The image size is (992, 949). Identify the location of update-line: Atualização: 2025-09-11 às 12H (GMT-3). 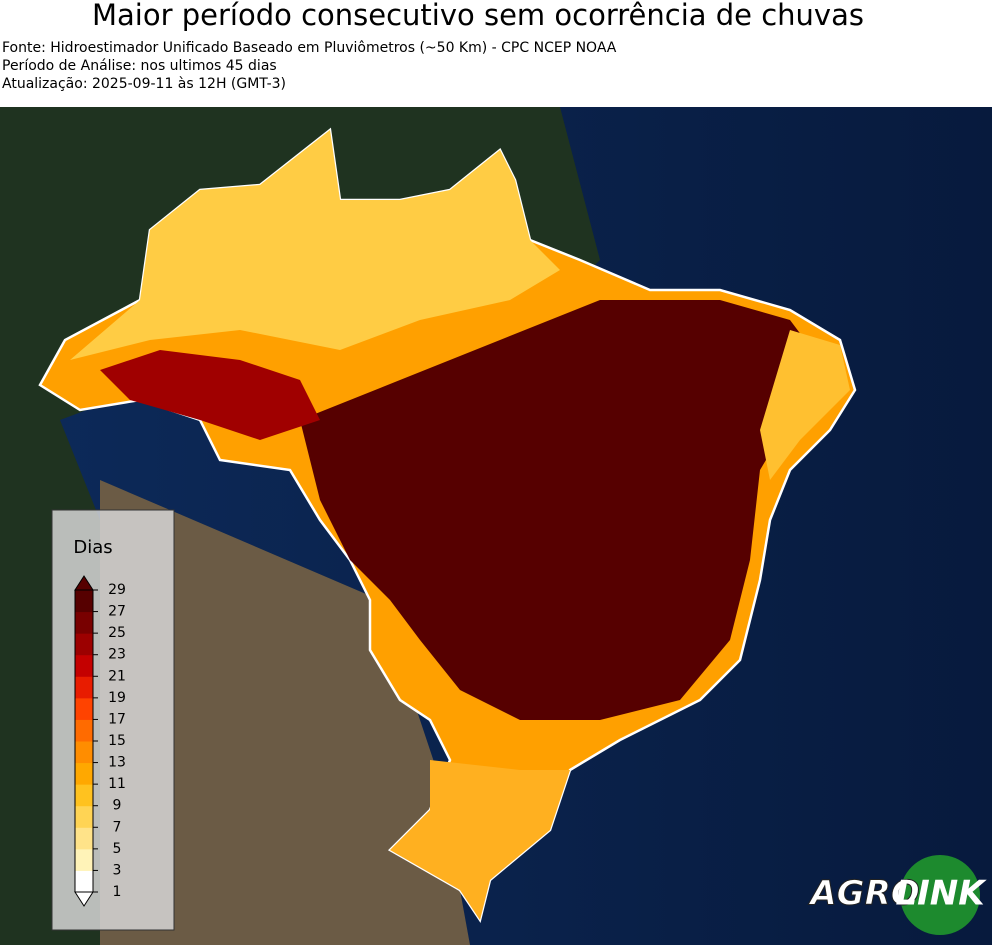
(144, 84).